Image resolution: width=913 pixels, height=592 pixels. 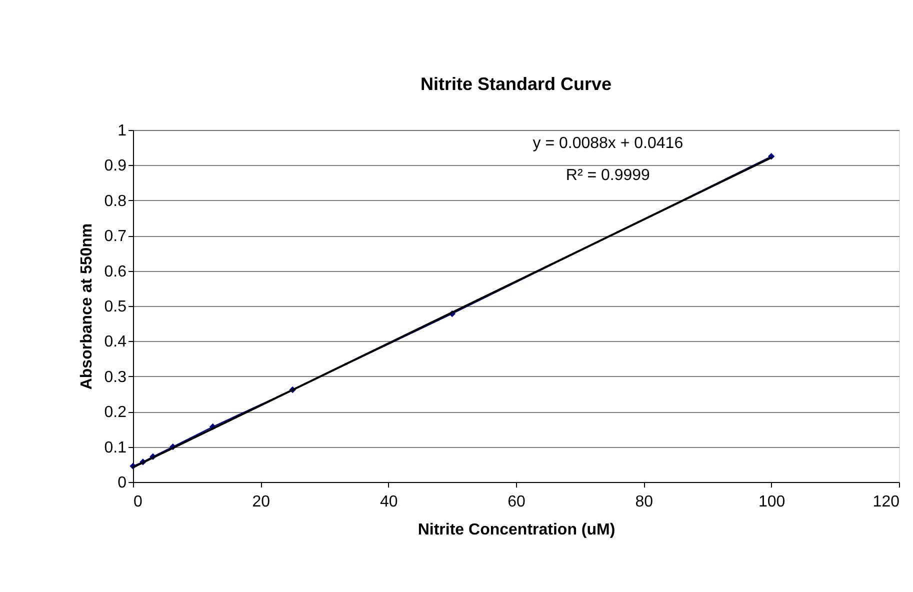 I want to click on chart-title: Nitrite Standard Curve, so click(x=516, y=84).